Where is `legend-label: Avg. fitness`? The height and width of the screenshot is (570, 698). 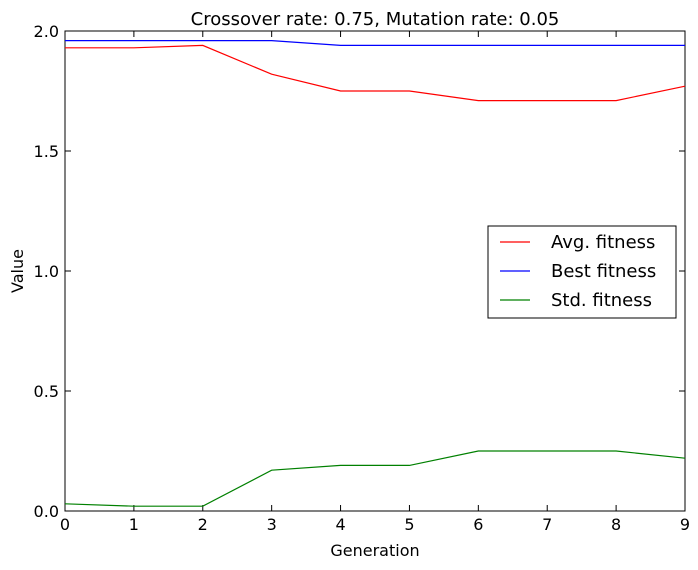
legend-label: Avg. fitness is located at coordinates (603, 242).